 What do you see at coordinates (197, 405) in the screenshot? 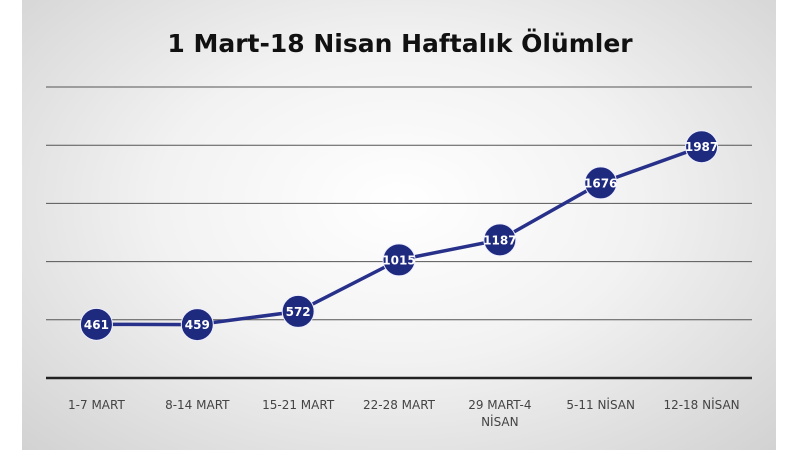
I see `x-tick-label: 8-14 MART` at bounding box center [197, 405].